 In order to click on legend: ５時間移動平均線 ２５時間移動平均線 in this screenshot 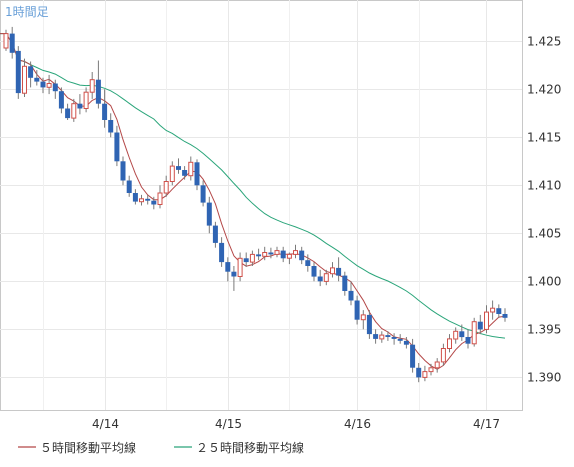, I will do `click(161, 447)`.